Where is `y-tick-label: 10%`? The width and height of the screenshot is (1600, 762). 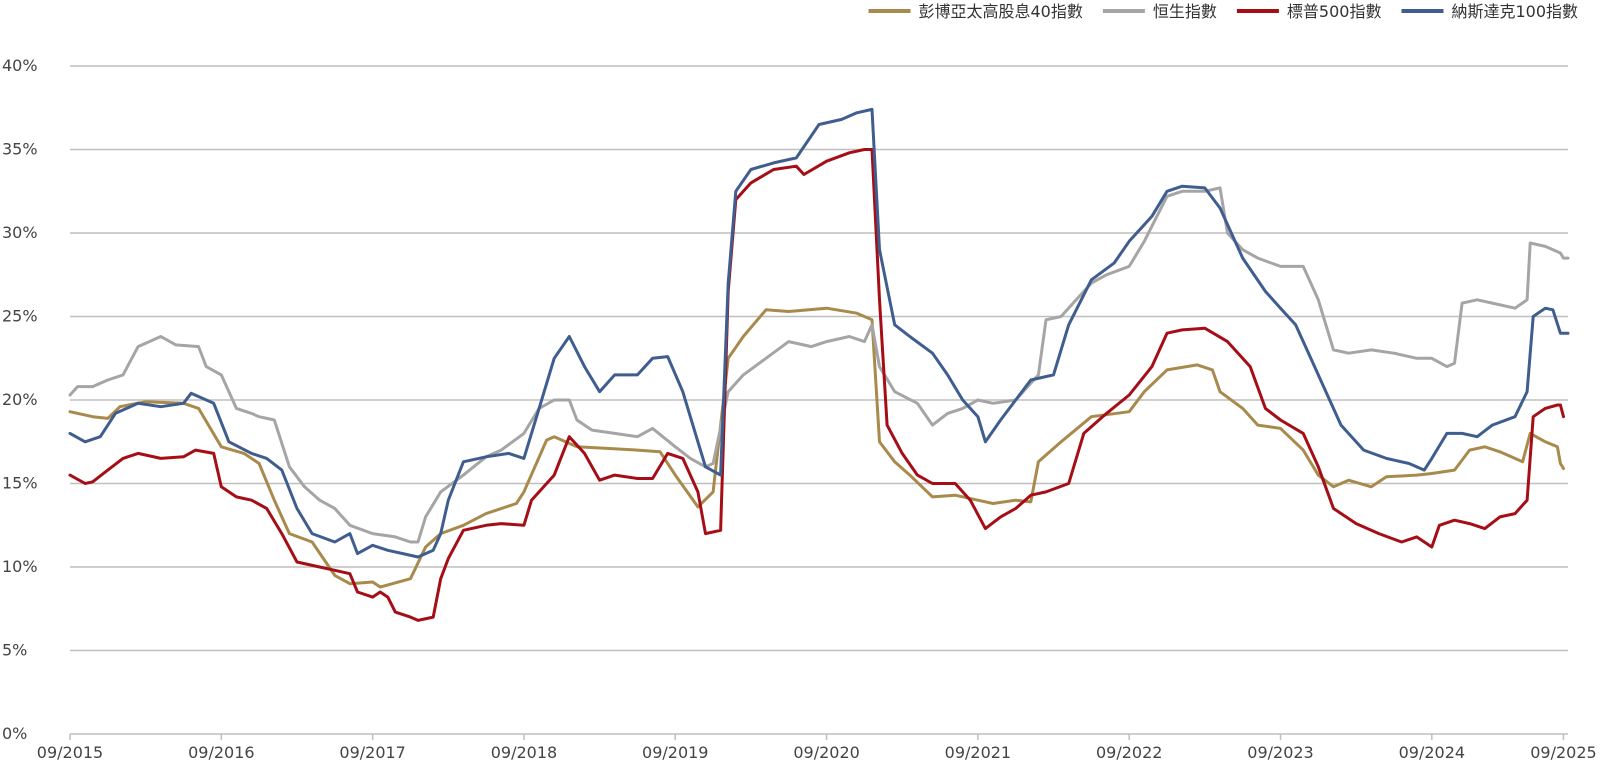
y-tick-label: 10% is located at coordinates (20, 566).